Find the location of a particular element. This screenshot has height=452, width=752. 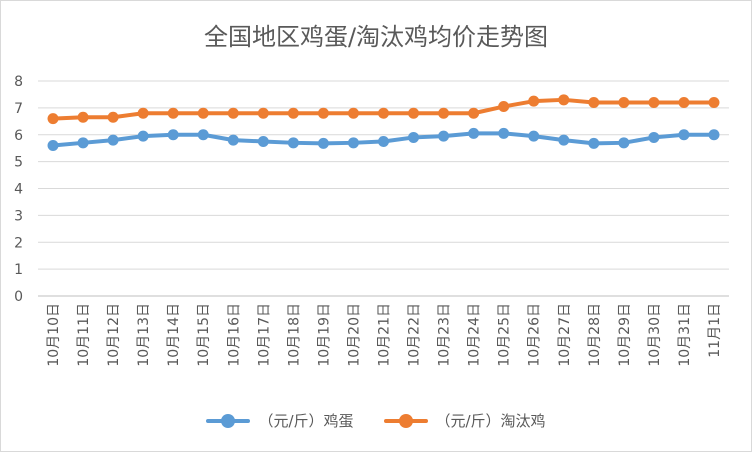

legend-item-culled-hen: （元/斤）淘汰鸡 is located at coordinates (464, 420).